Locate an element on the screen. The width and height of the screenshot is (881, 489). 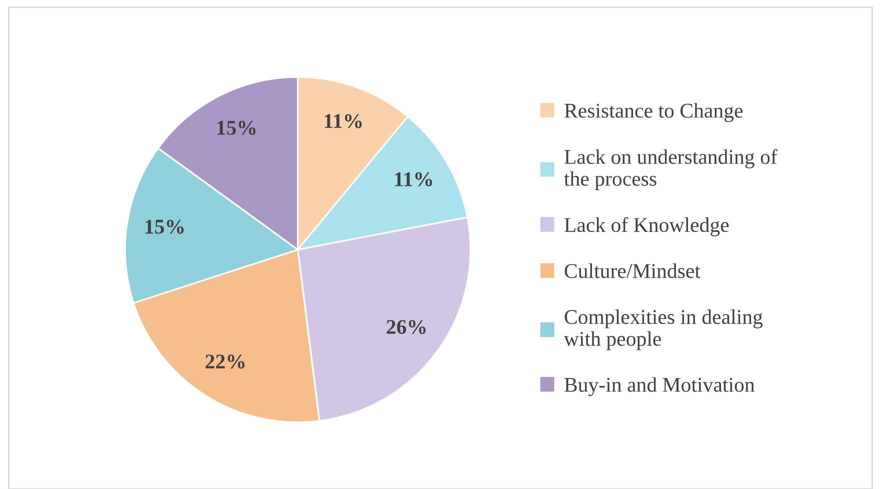
legend-label: Complexities in dealing with people is located at coordinates (663, 329).